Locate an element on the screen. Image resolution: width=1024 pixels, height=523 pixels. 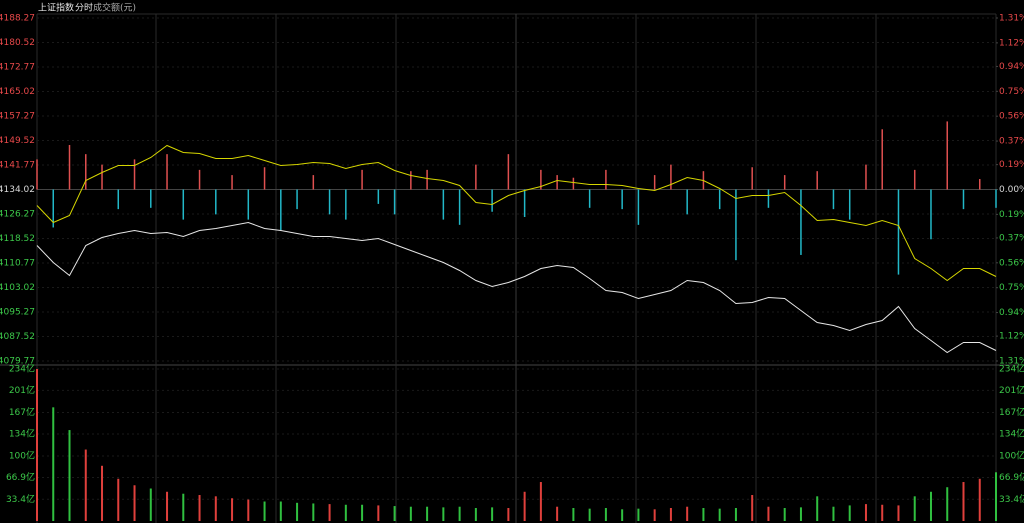
y2-tick-label: 1.12% is located at coordinates (1011, 337).